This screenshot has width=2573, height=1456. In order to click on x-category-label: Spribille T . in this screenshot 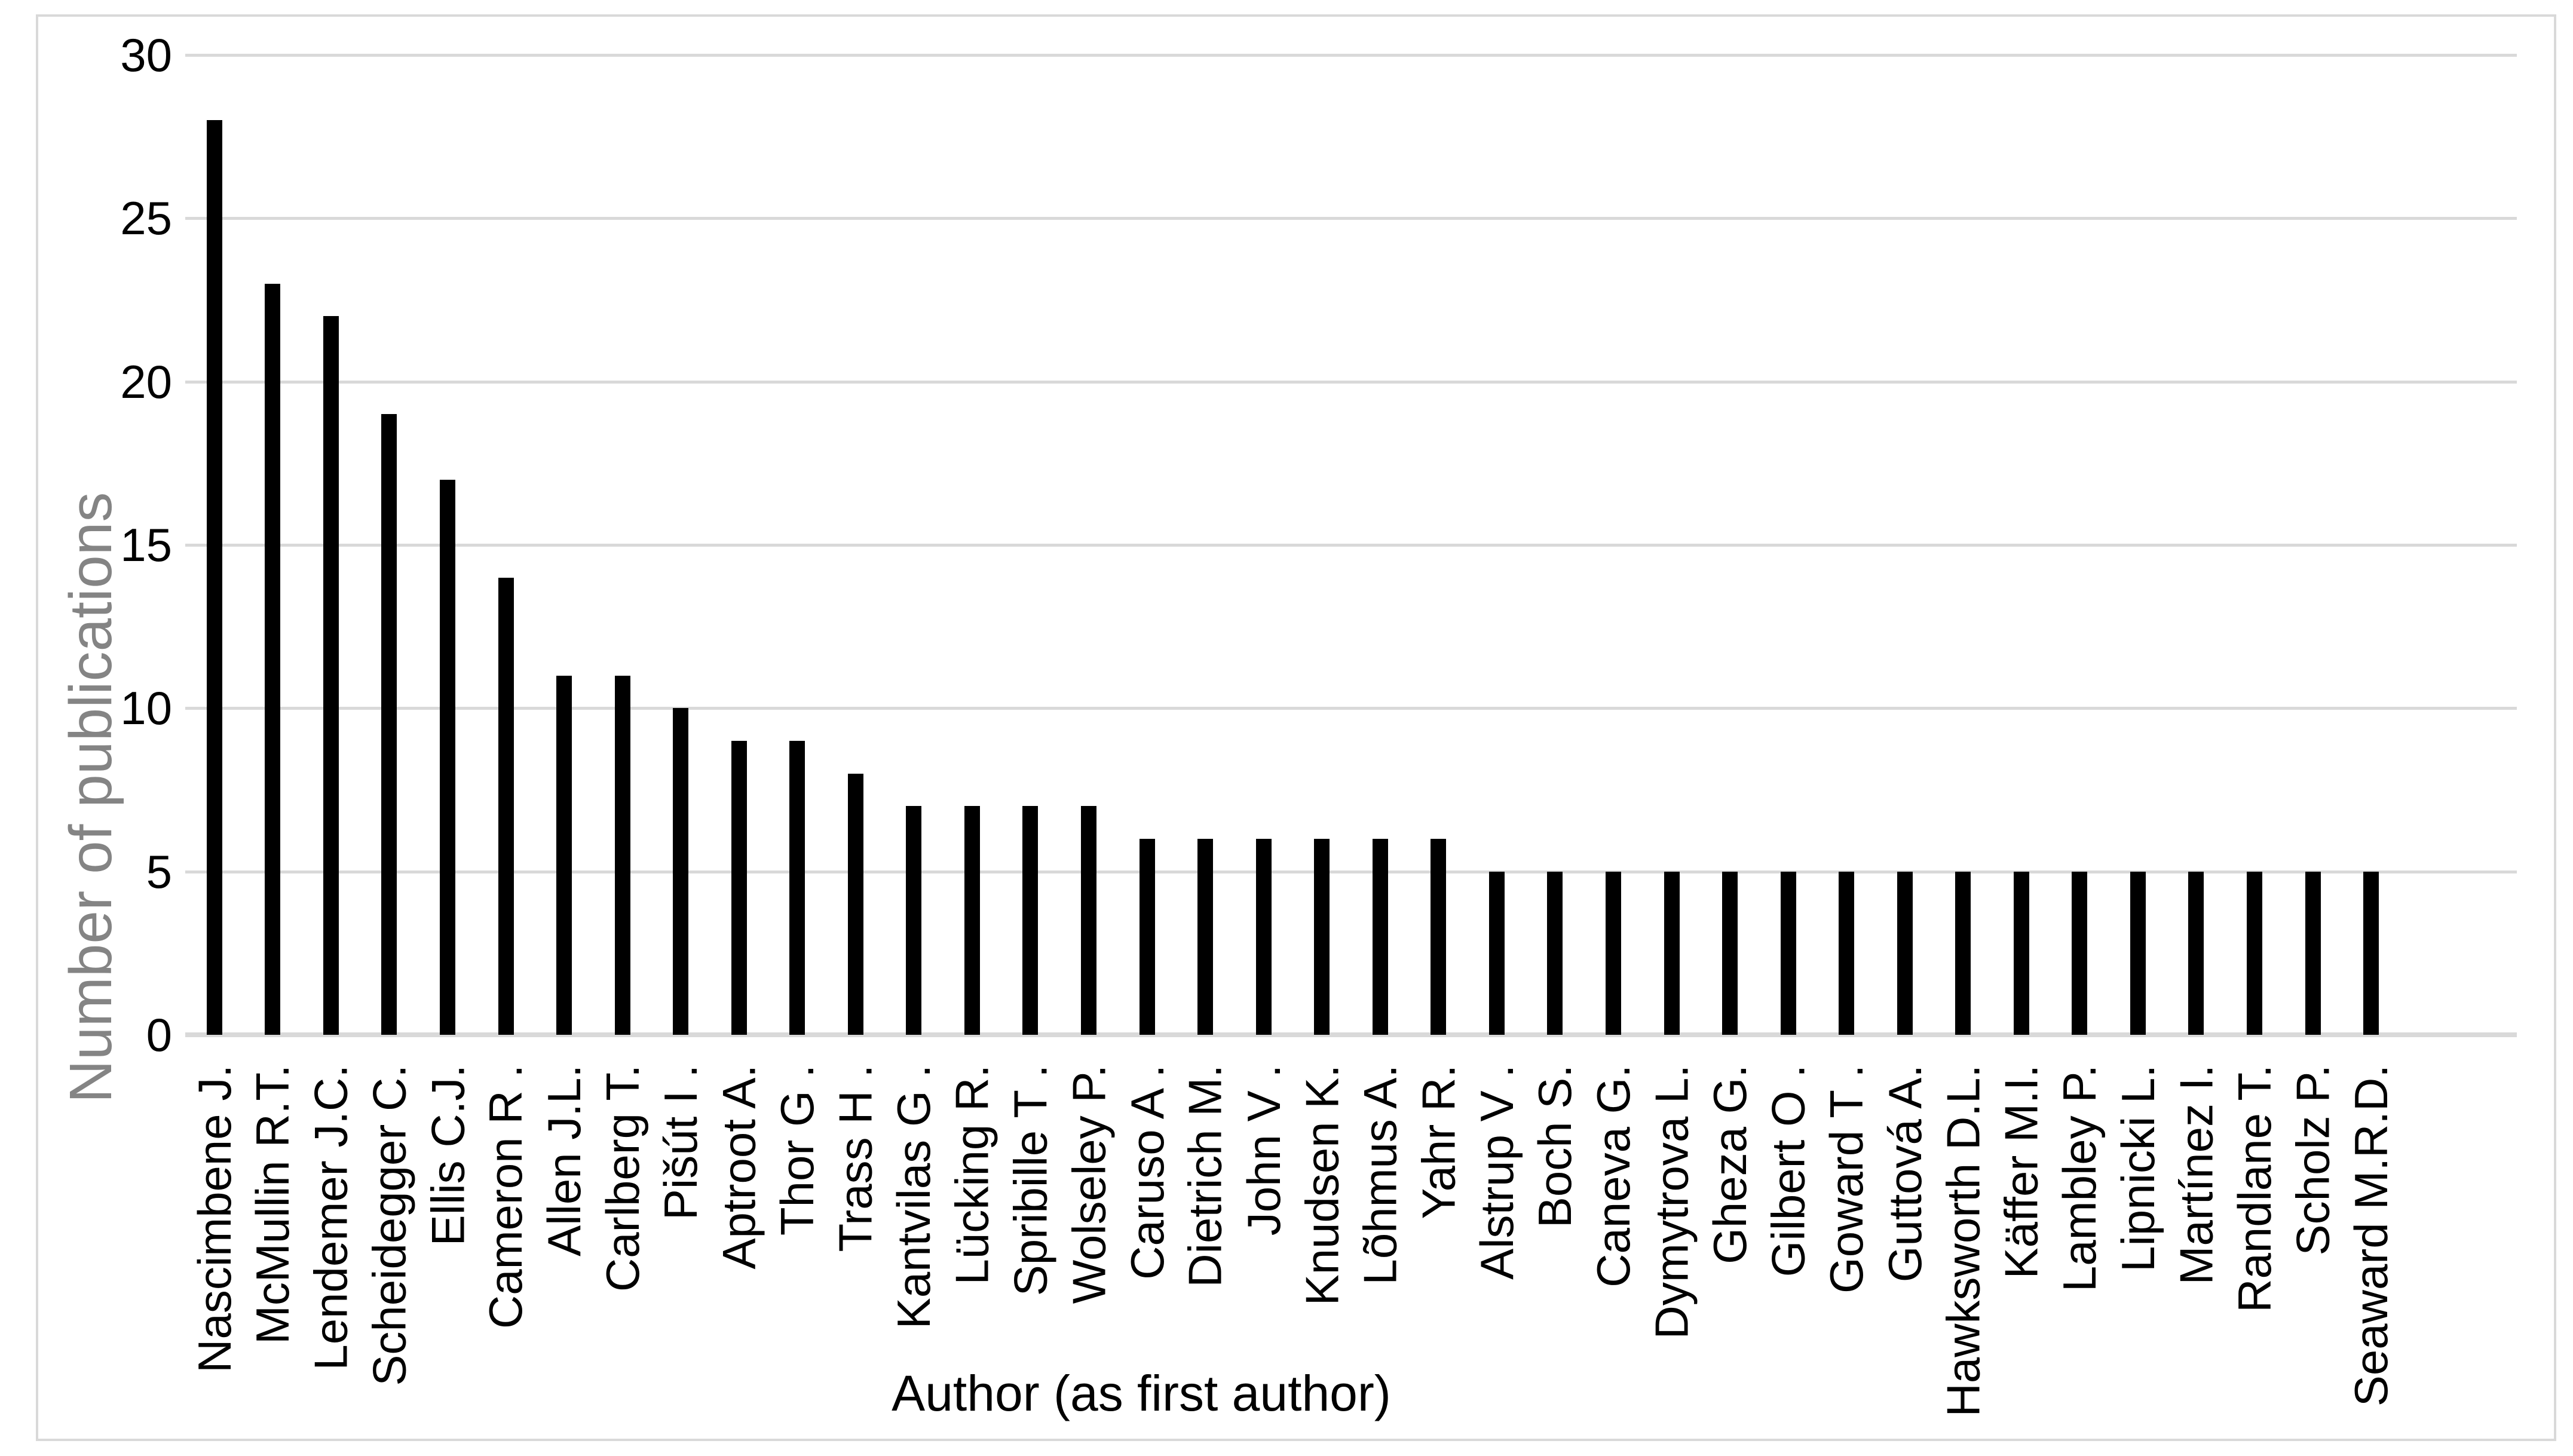, I will do `click(1030, 1180)`.